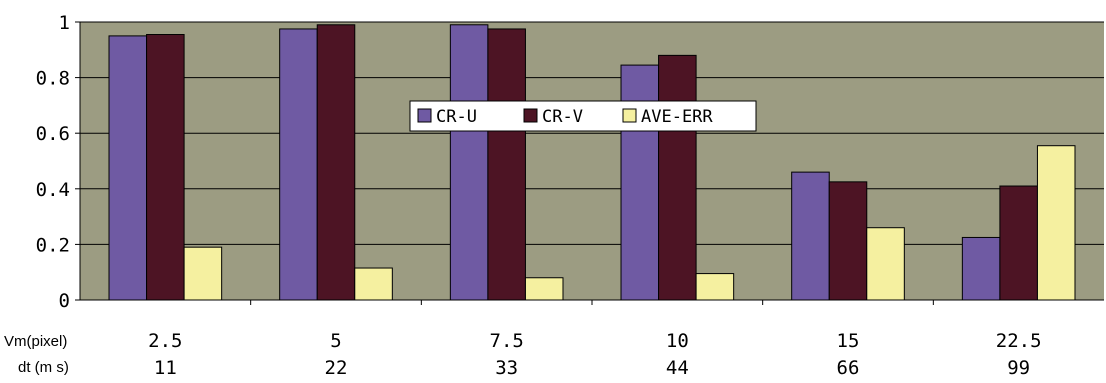 This screenshot has height=383, width=1106. I want to click on legend-label-cr-v: CR-V, so click(562, 117).